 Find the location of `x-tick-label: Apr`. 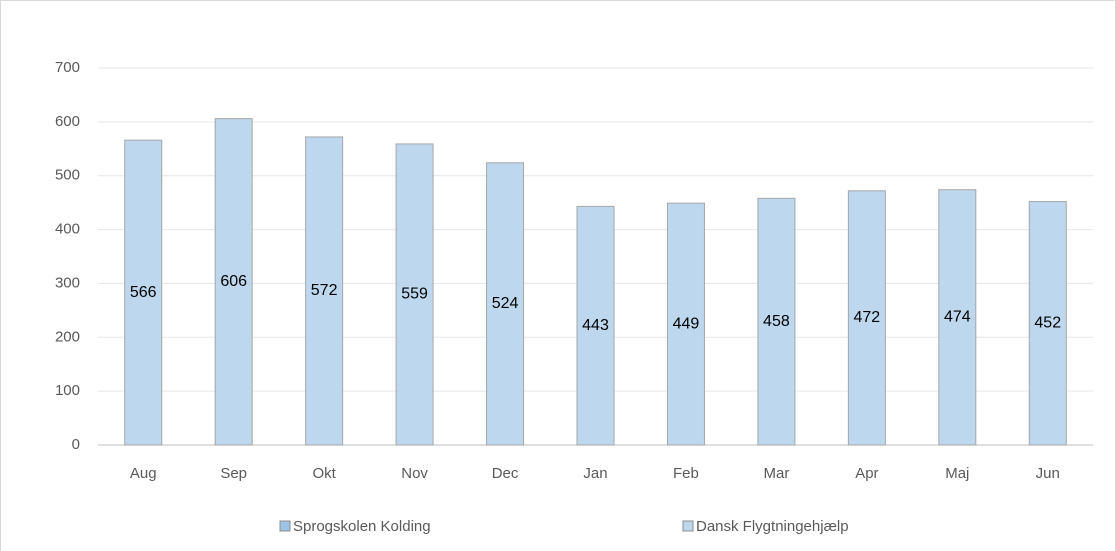

x-tick-label: Apr is located at coordinates (866, 473).